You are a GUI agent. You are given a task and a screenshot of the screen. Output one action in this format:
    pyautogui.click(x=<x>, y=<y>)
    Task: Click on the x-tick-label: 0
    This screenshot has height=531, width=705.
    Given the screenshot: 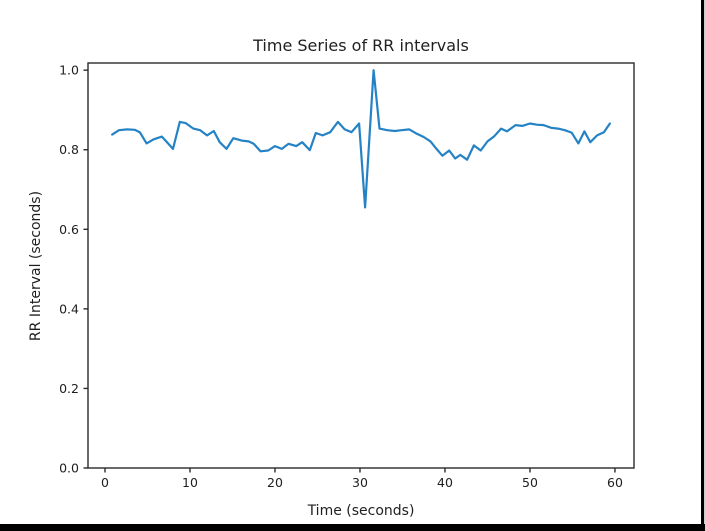 What is the action you would take?
    pyautogui.click(x=105, y=482)
    